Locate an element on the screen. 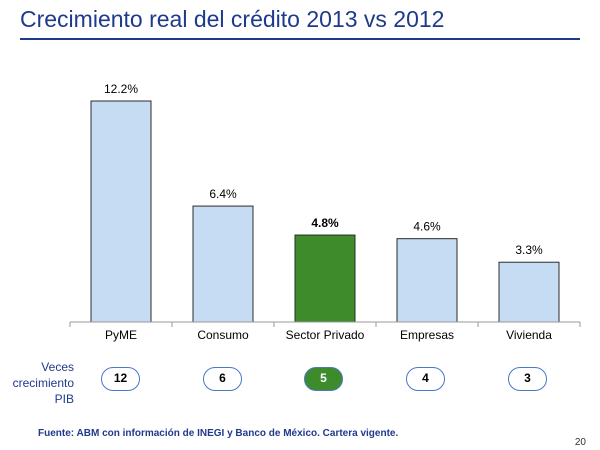 This screenshot has height=450, width=600. ratio-label-line: crecimiento is located at coordinates (43, 383).